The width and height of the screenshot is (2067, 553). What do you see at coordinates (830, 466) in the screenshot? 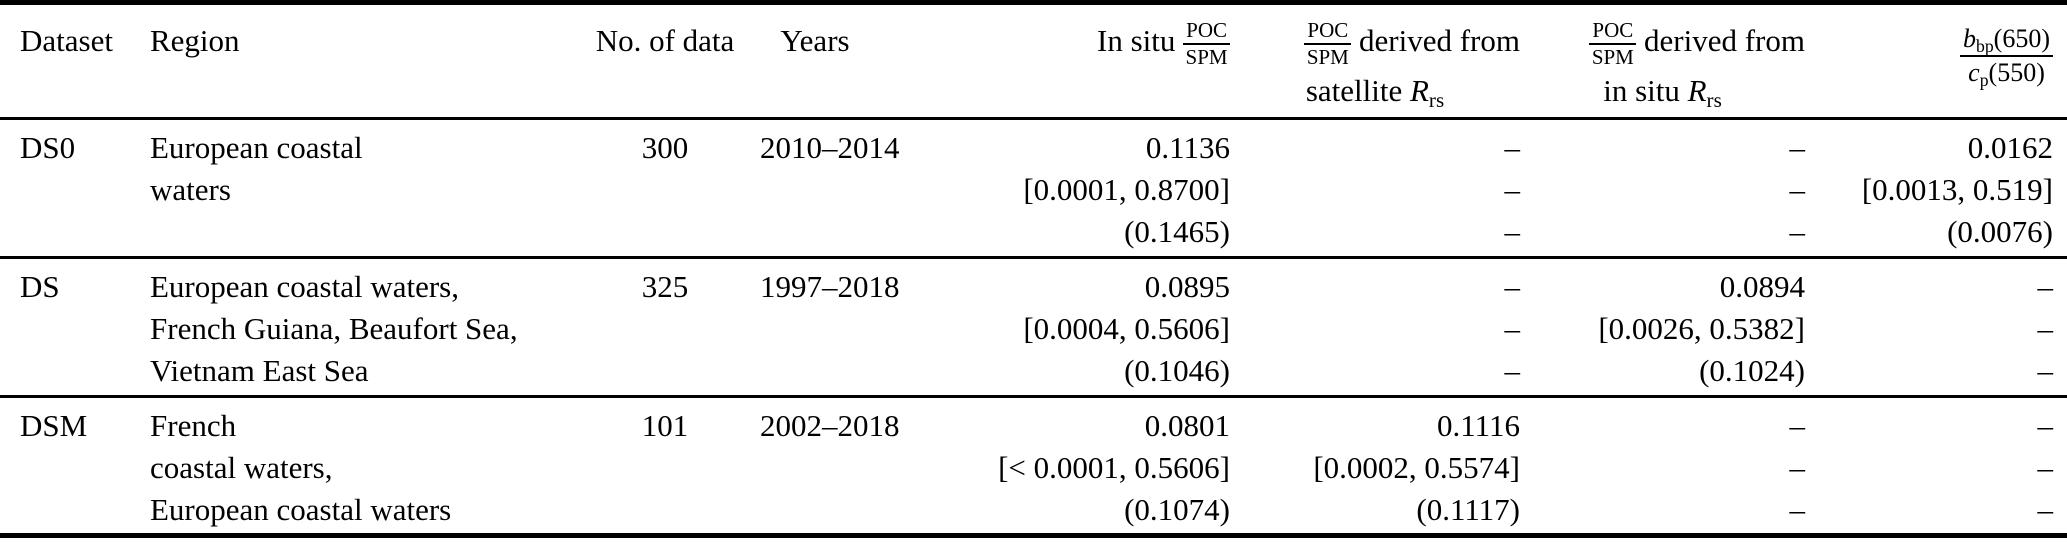
I see `years-cell: 2002–2018` at bounding box center [830, 466].